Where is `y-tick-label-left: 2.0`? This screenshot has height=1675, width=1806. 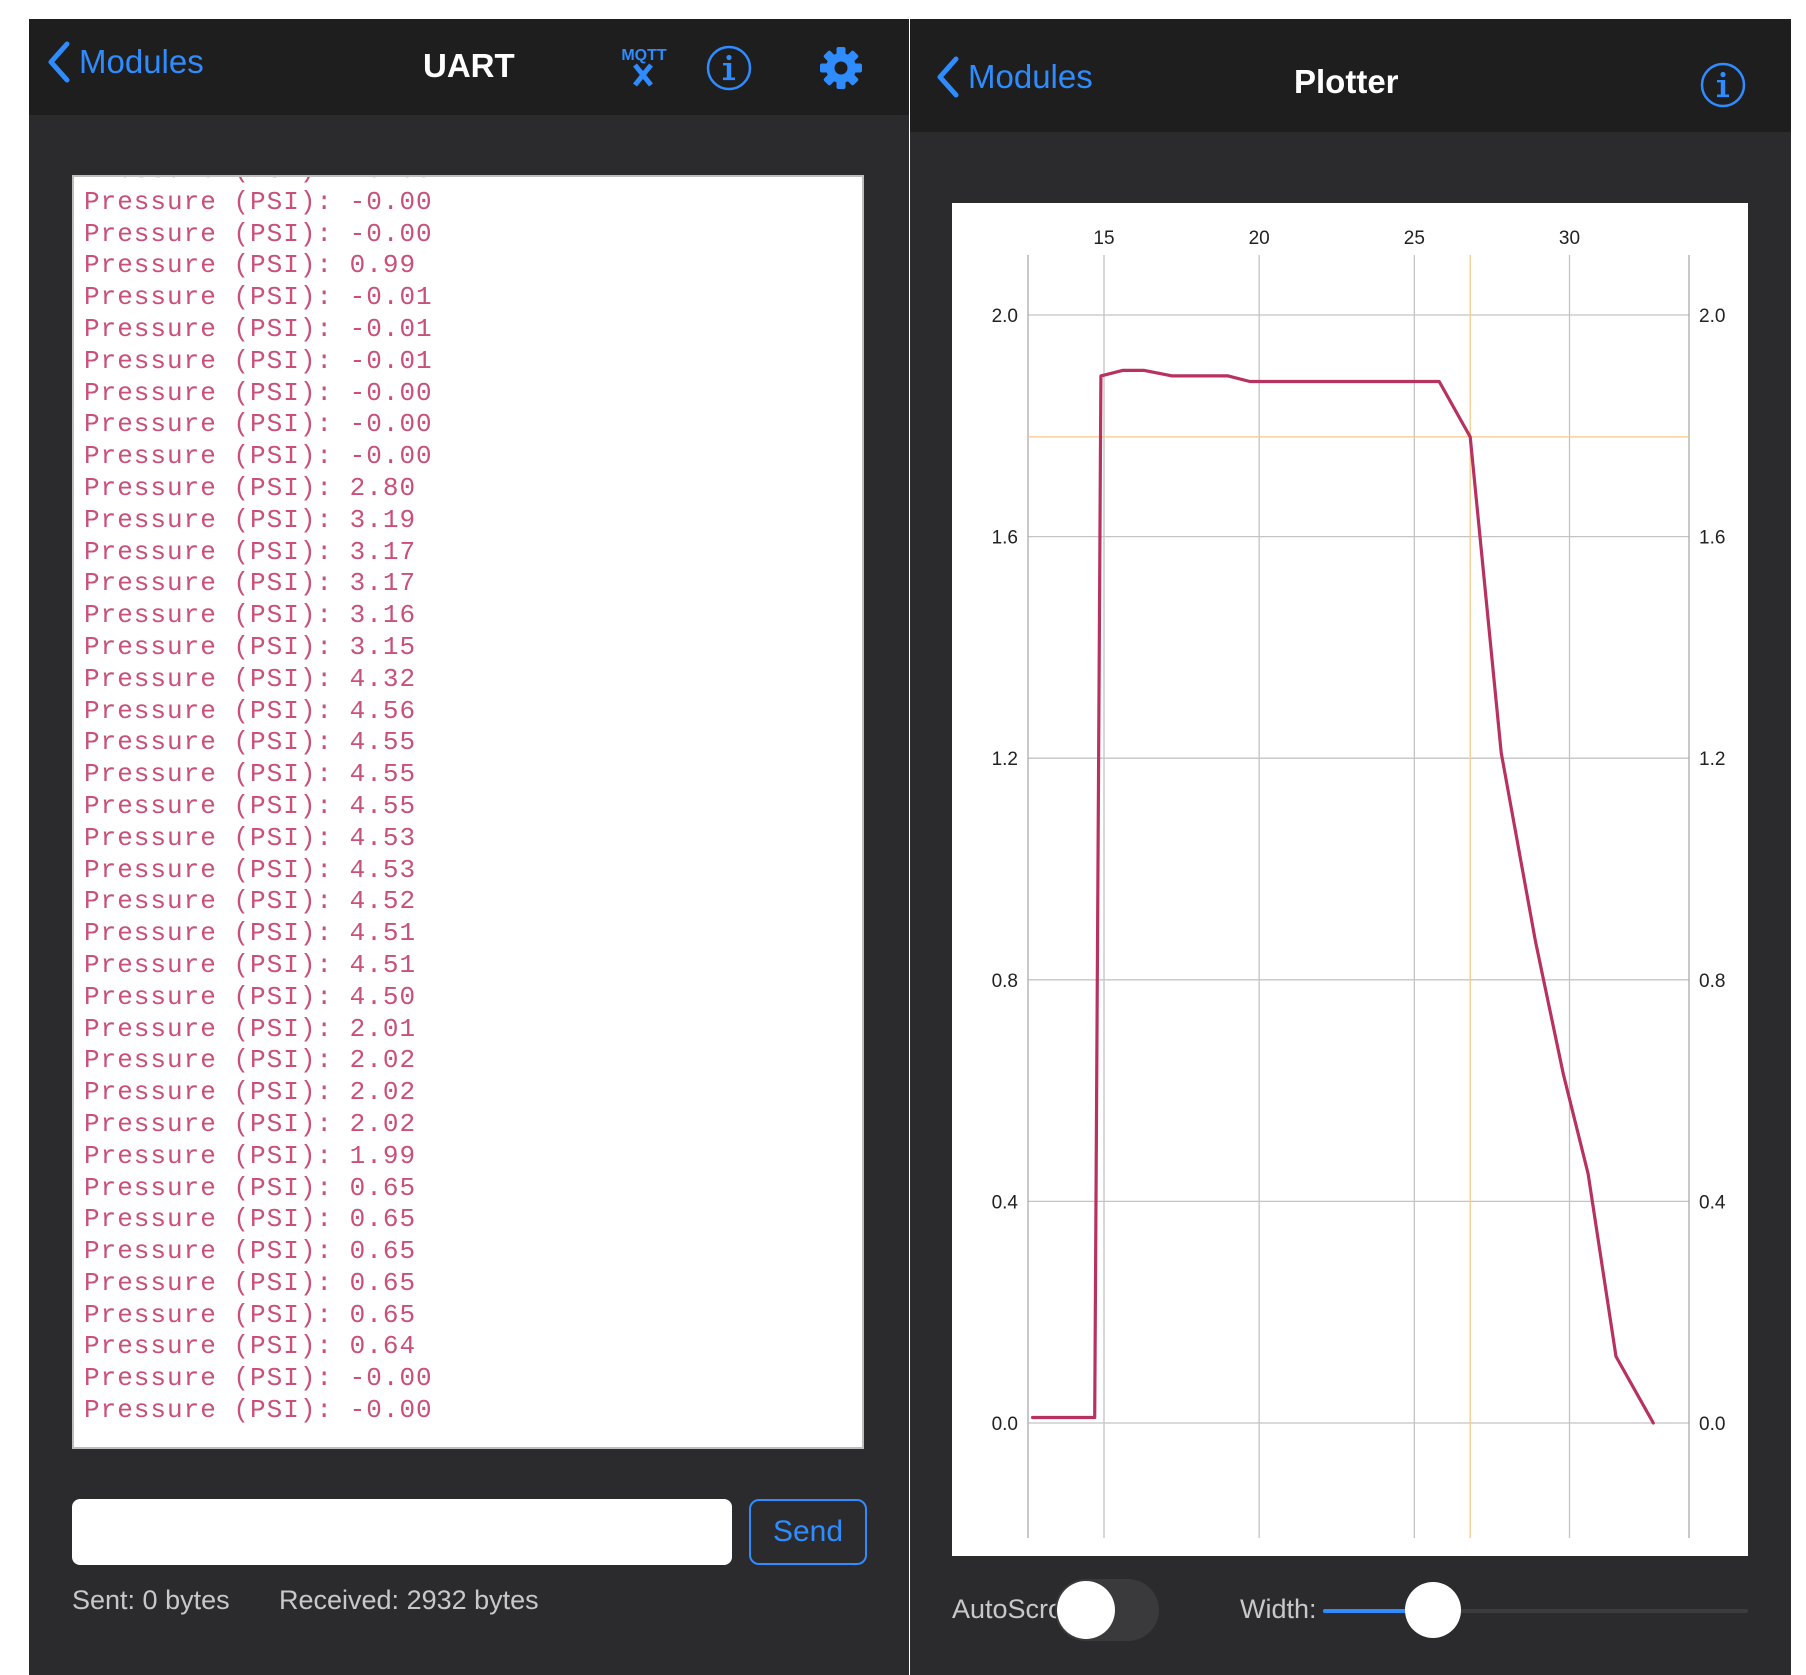 y-tick-label-left: 2.0 is located at coordinates (1005, 316).